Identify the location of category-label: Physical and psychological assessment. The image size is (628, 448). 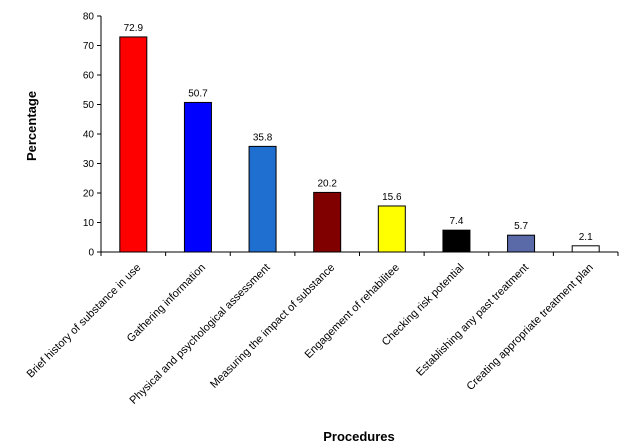
(200, 334).